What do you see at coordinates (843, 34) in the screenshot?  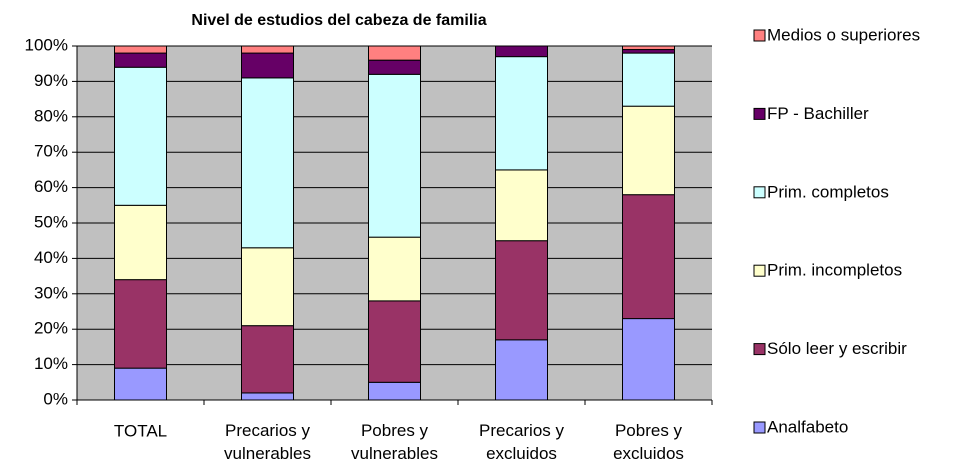 I see `legend-label: Medios o superiores` at bounding box center [843, 34].